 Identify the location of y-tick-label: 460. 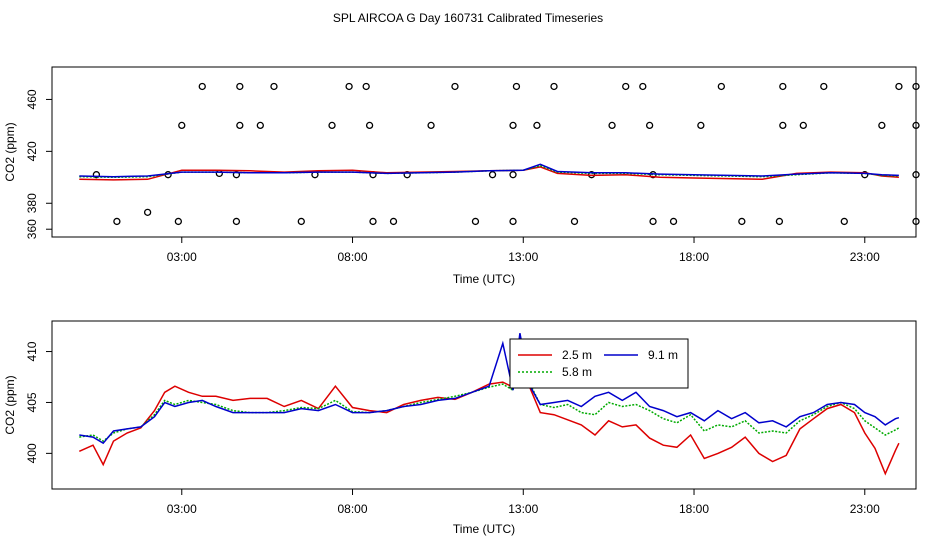
(32, 99).